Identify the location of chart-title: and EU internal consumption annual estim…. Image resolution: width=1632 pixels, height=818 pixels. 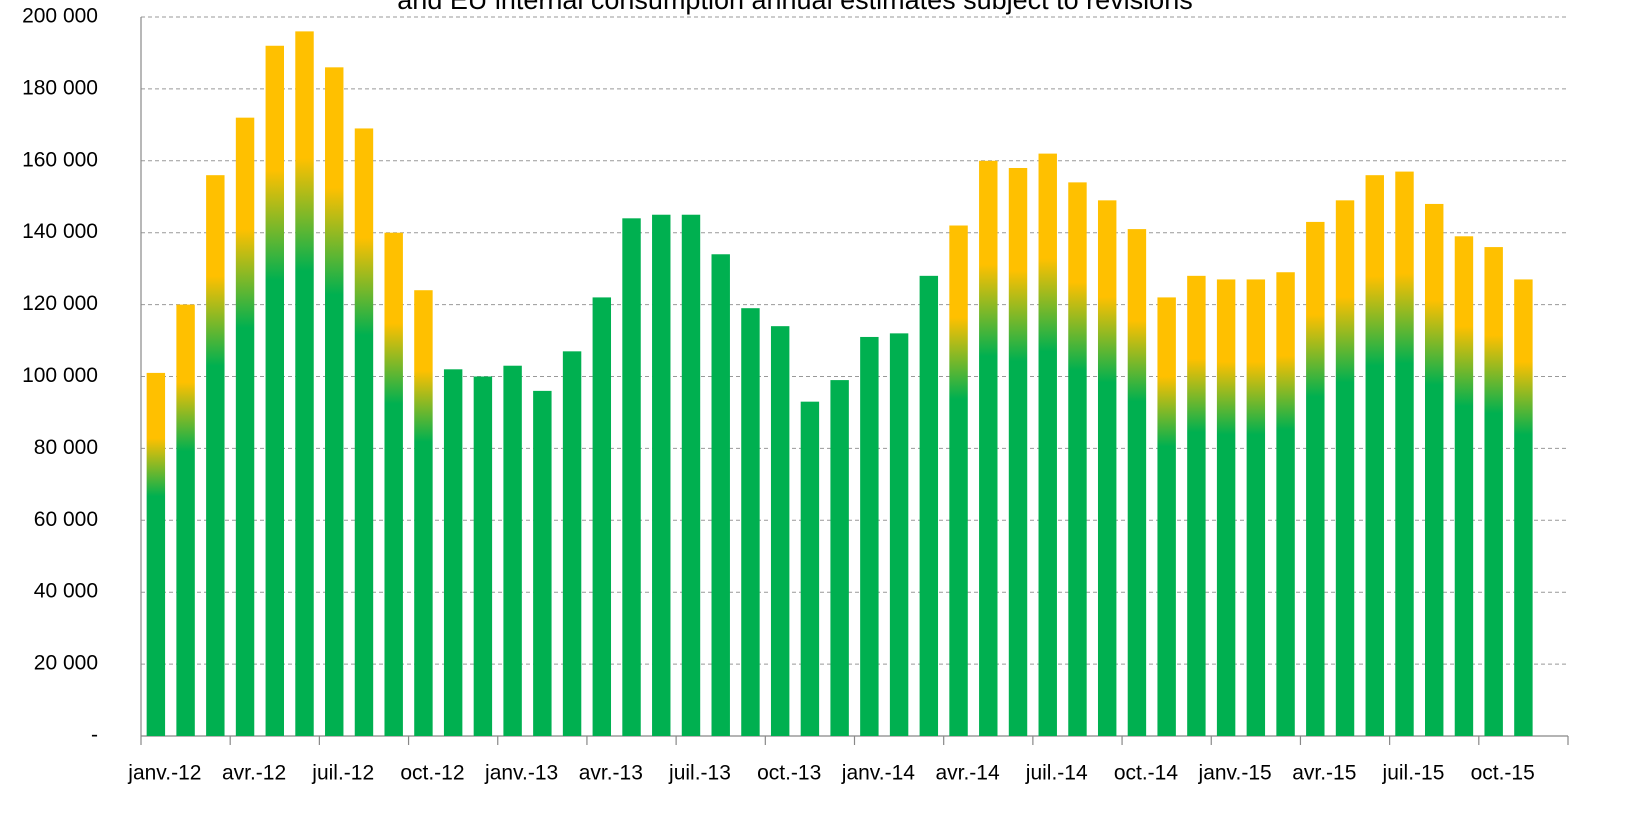
(794, 7).